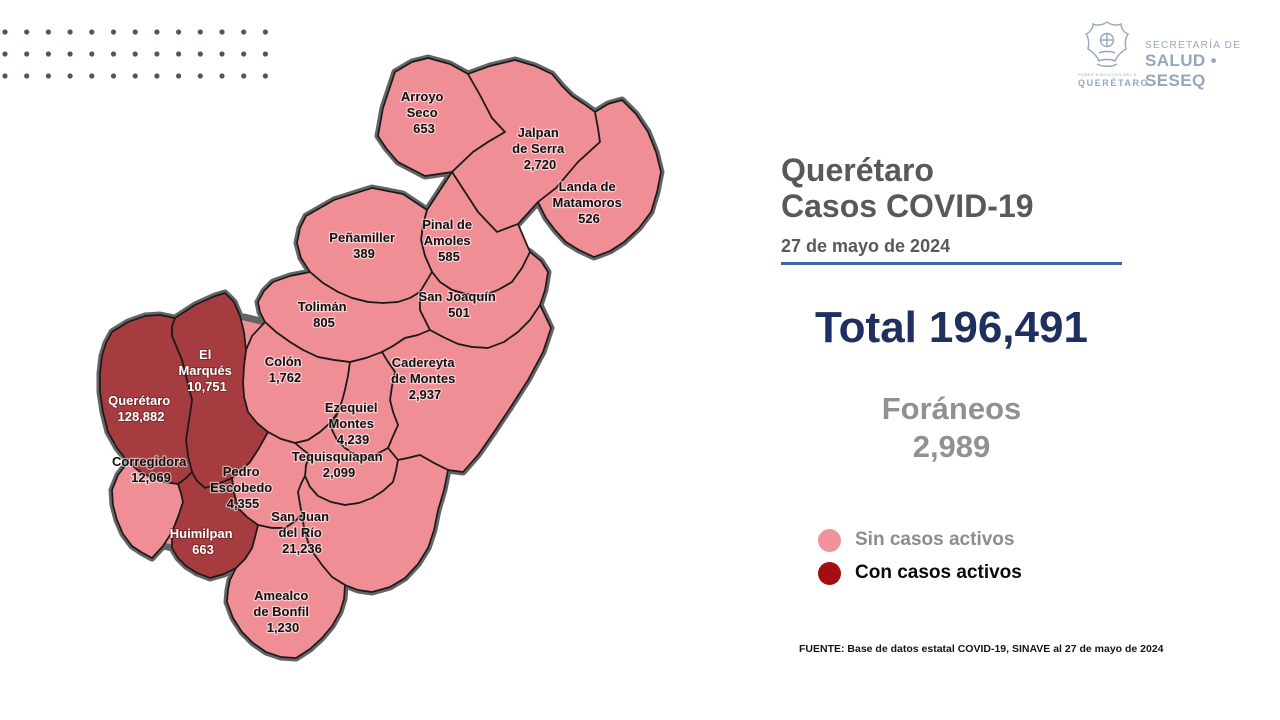 This screenshot has height=720, width=1280. What do you see at coordinates (457, 296) in the screenshot?
I see `municipality-label-line: San Joaquín` at bounding box center [457, 296].